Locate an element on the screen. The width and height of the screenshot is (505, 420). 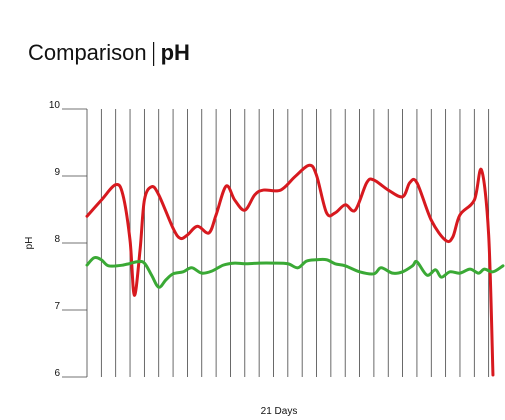
y-tick-label: 6 is located at coordinates (57, 373).